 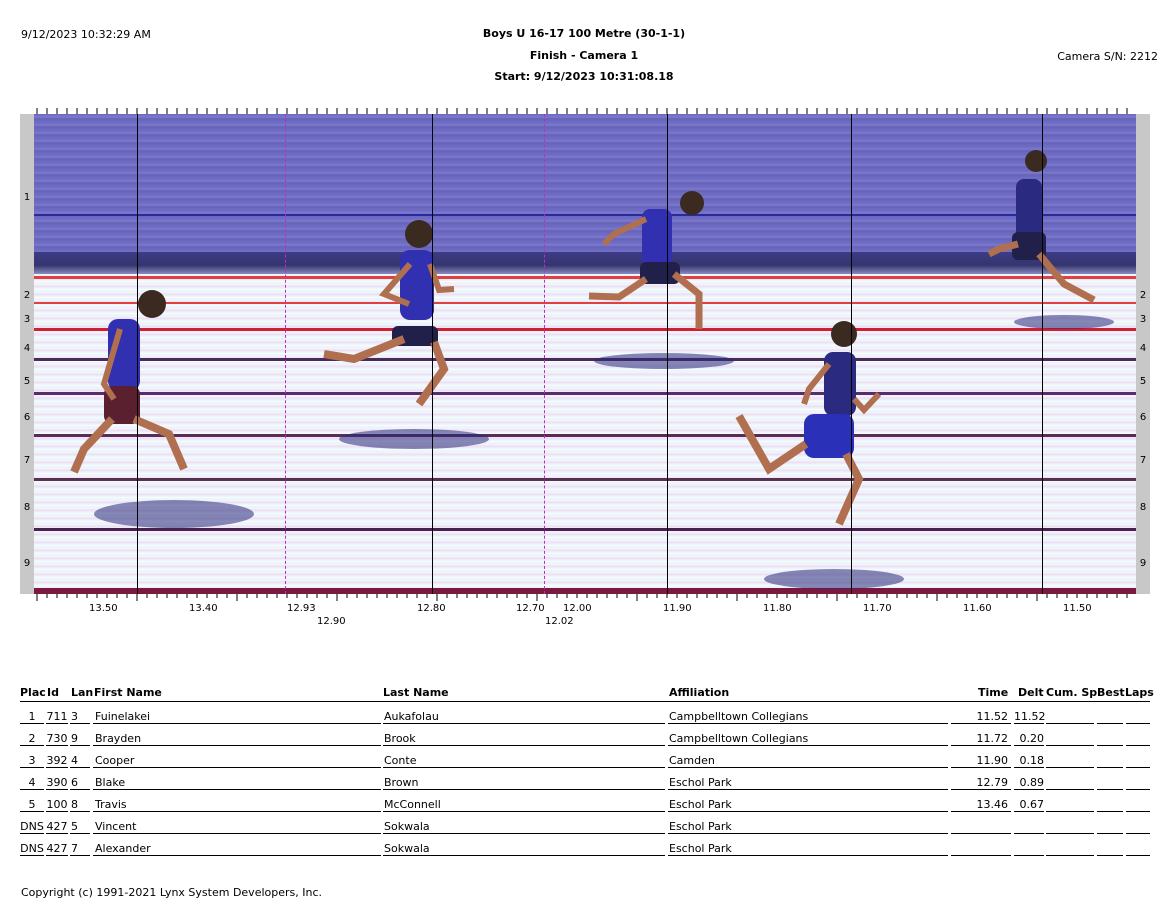 What do you see at coordinates (1143, 381) in the screenshot?
I see `lane-label: 5` at bounding box center [1143, 381].